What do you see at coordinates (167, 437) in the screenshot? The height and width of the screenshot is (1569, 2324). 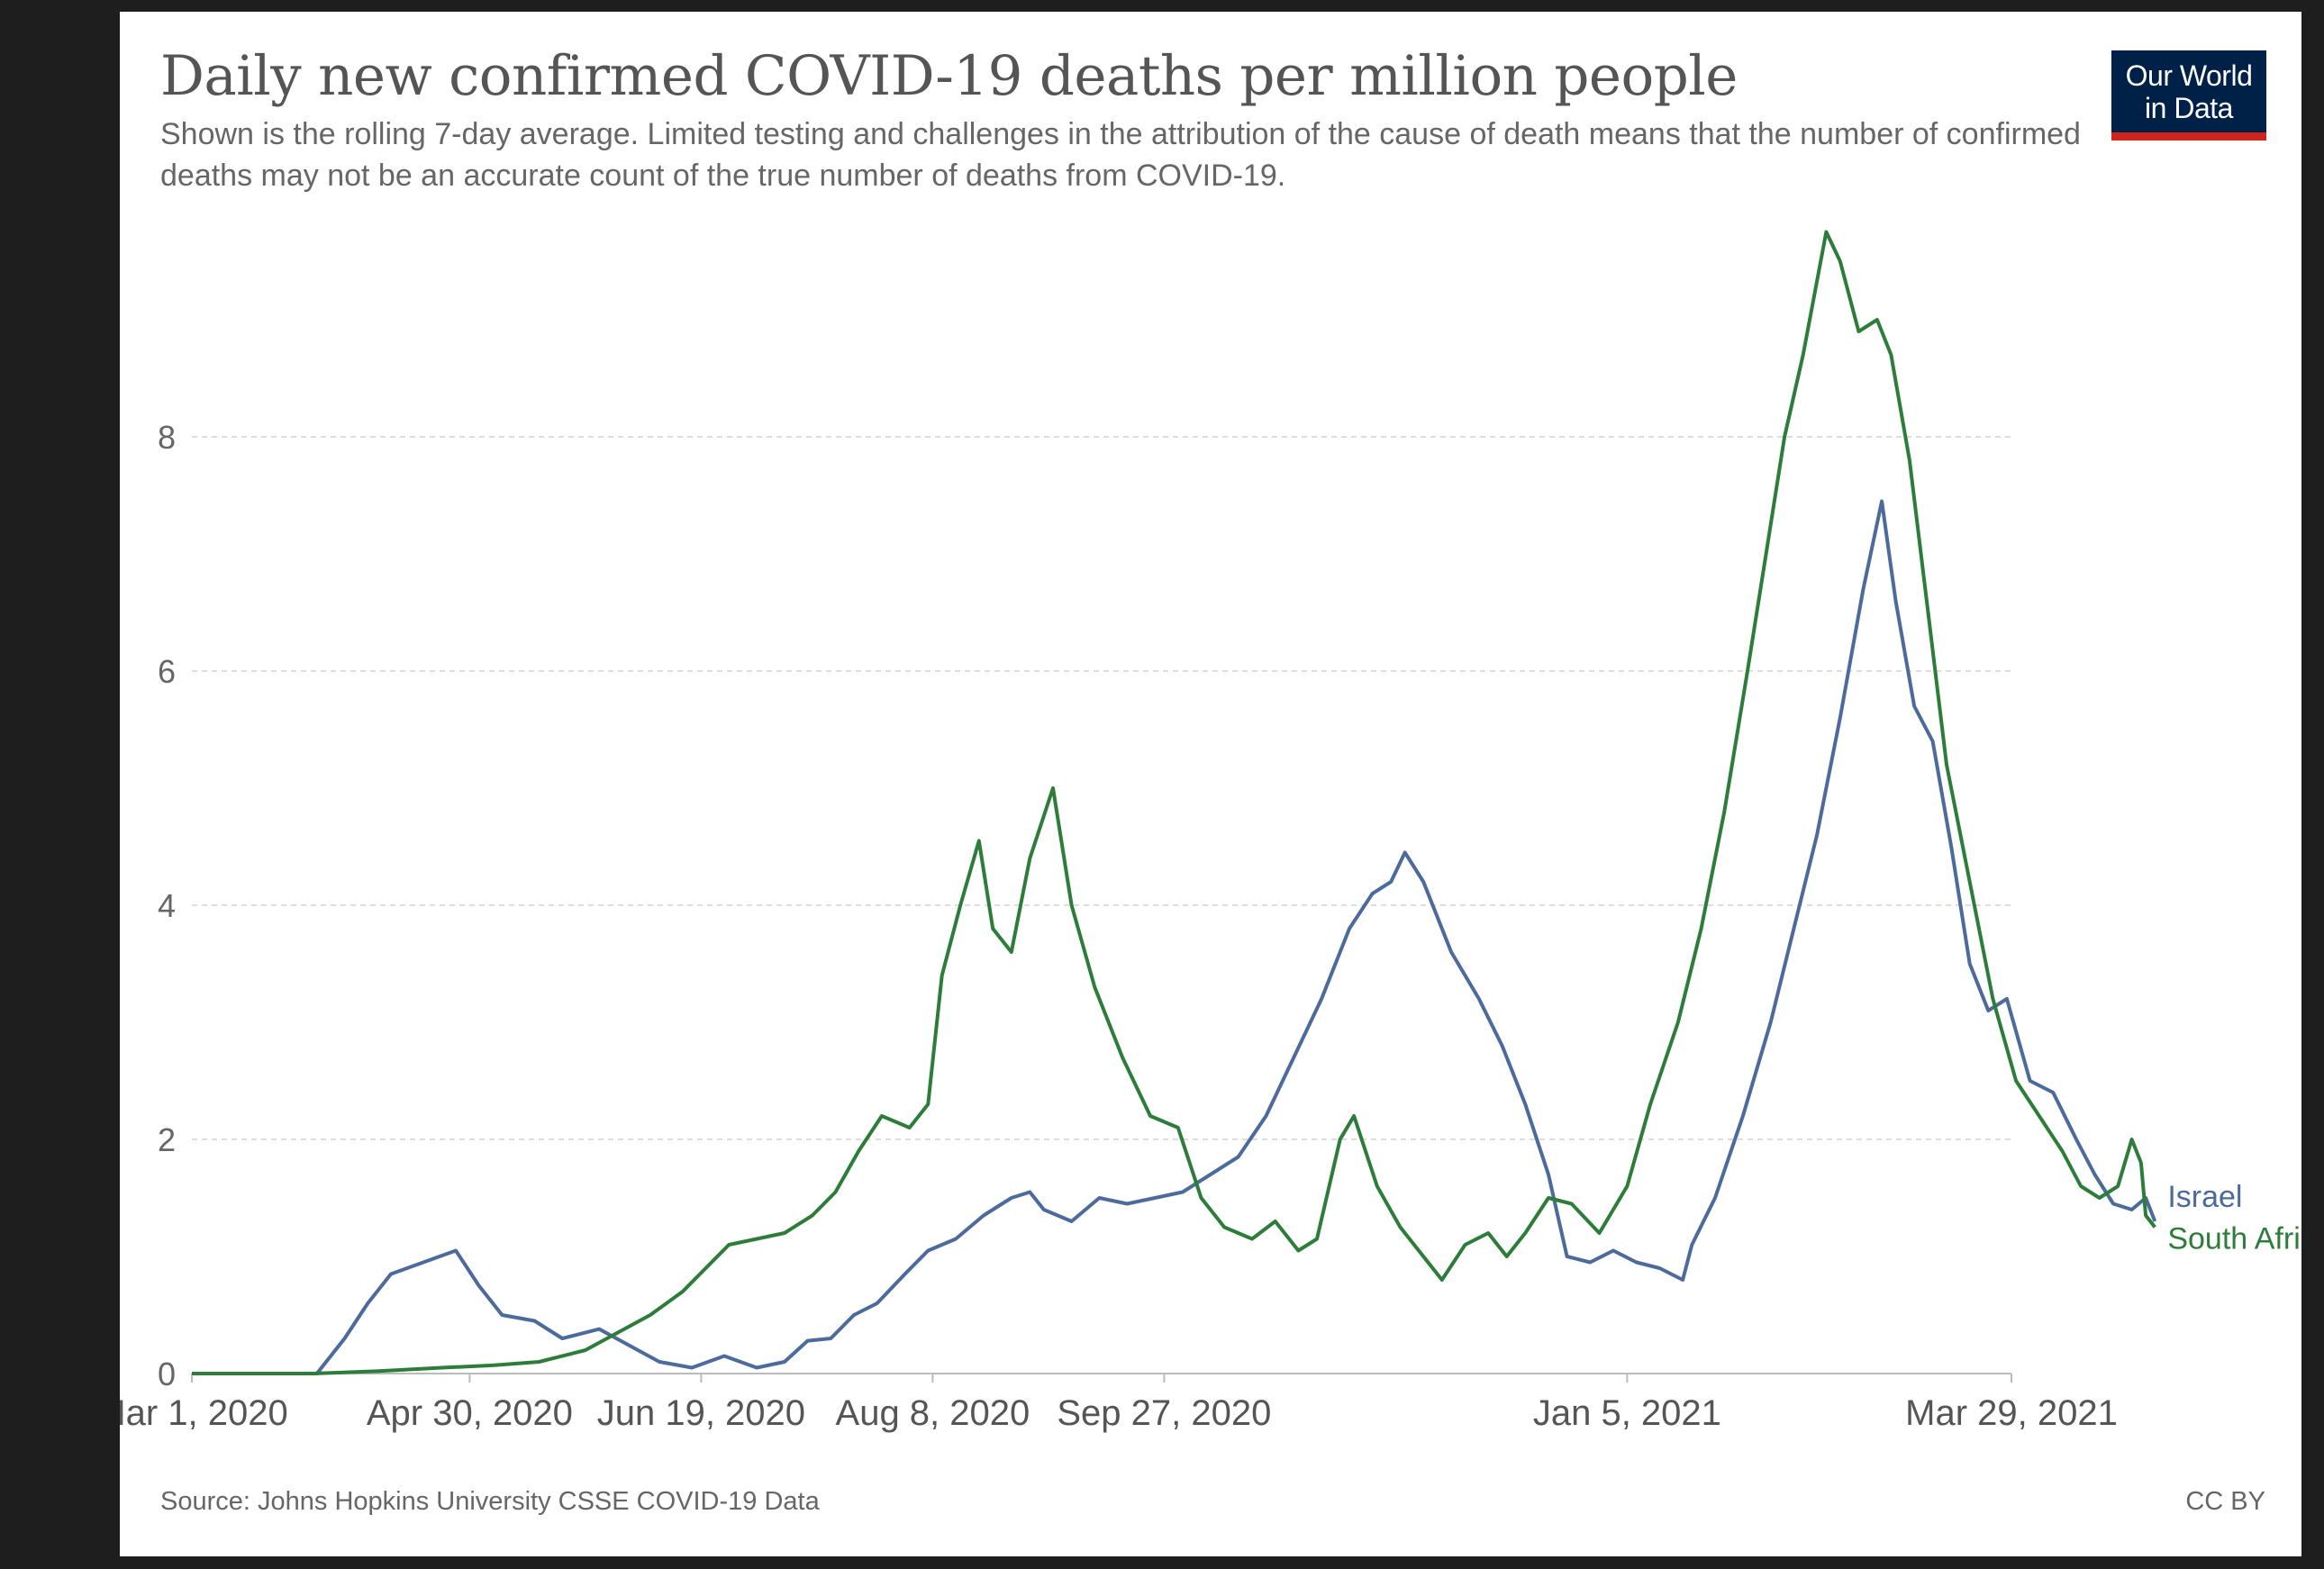 I see `y-tick-label: 8` at bounding box center [167, 437].